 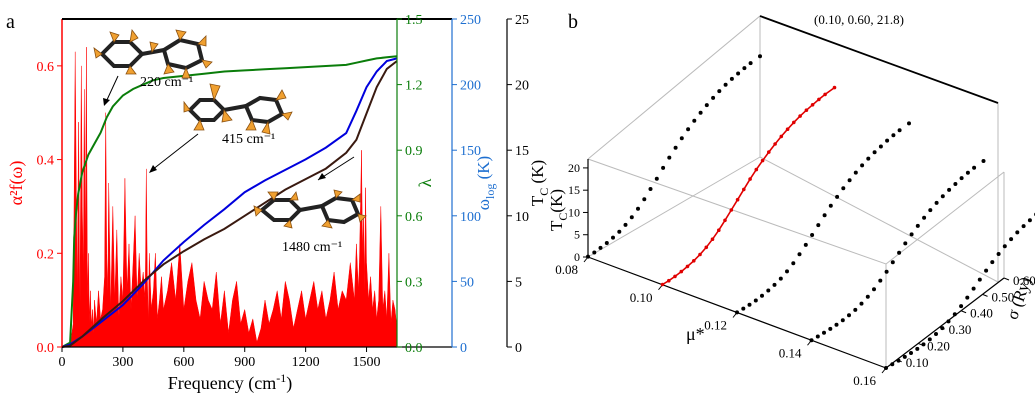 I want to click on mu-tick-label: 0.14, so click(x=790, y=352).